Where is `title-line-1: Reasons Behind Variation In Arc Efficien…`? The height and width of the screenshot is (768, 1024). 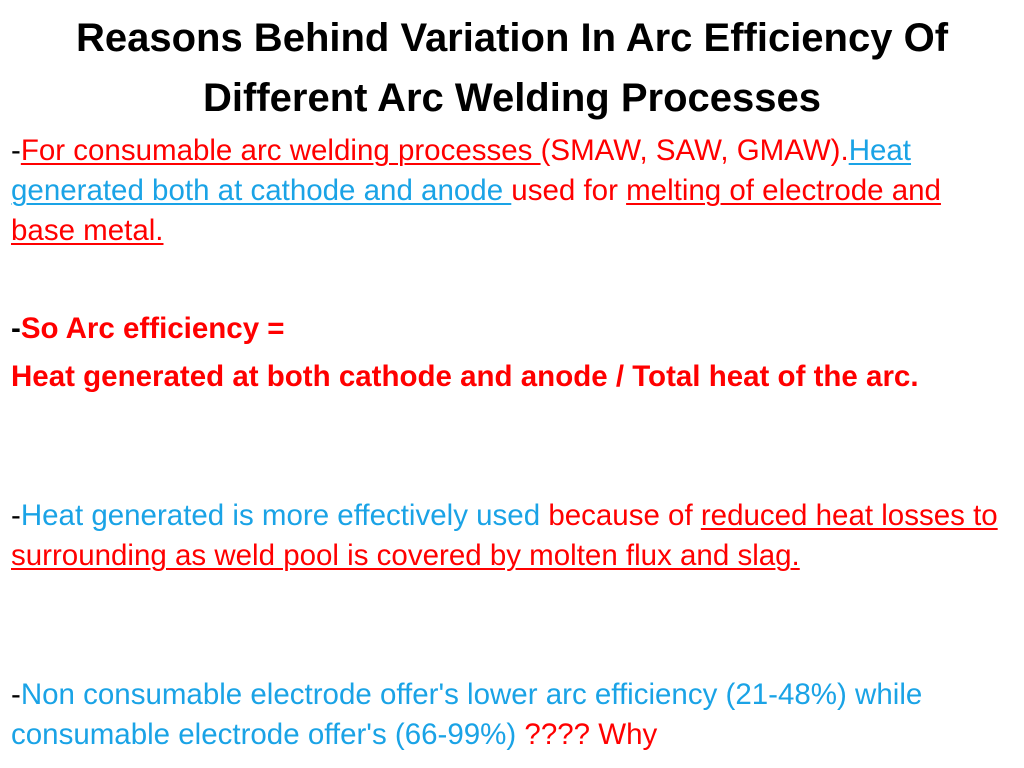 title-line-1: Reasons Behind Variation In Arc Efficien… is located at coordinates (512, 38).